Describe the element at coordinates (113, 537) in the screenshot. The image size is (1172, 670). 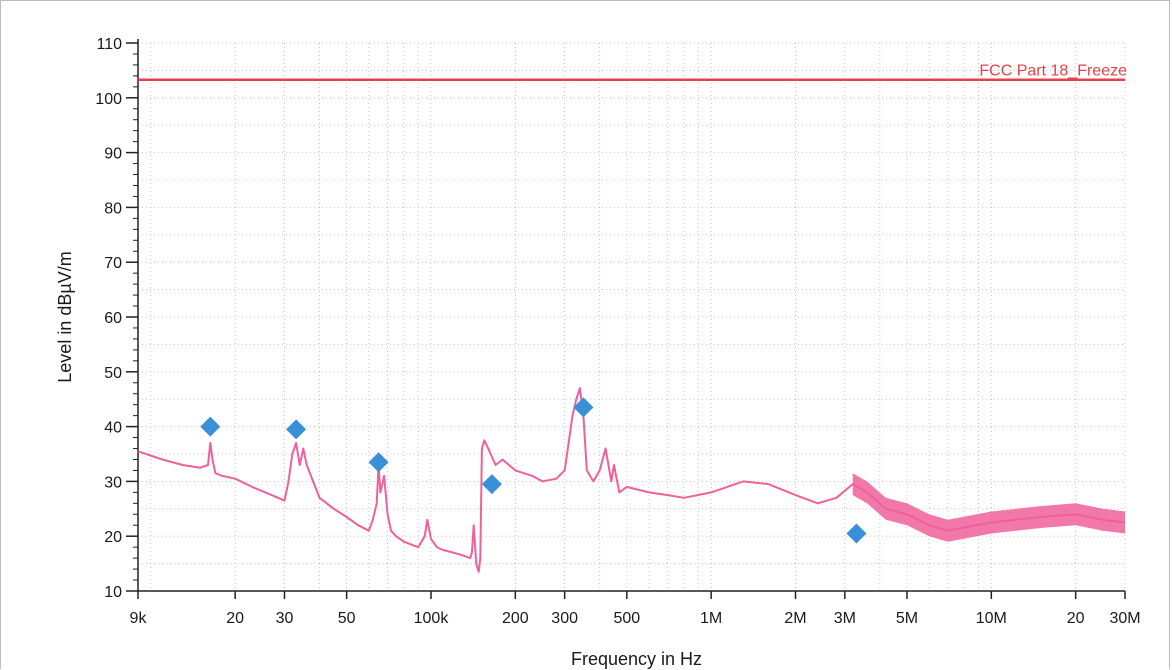
I see `y-tick-label: 20` at that location.